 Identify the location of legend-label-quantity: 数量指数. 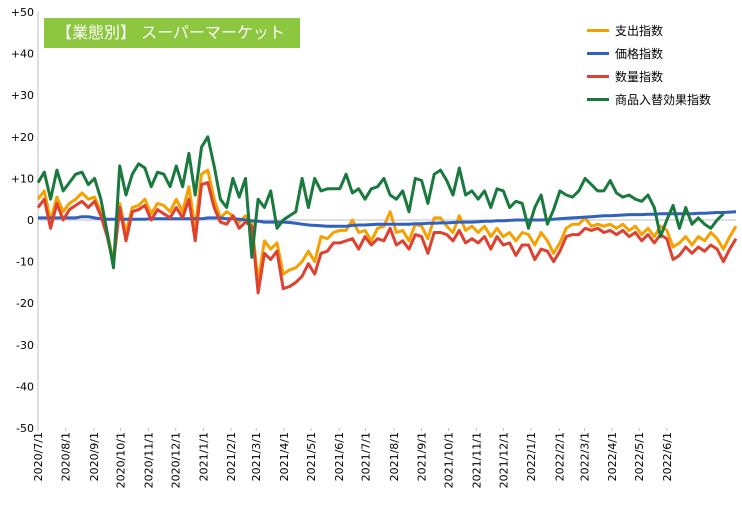
(639, 77).